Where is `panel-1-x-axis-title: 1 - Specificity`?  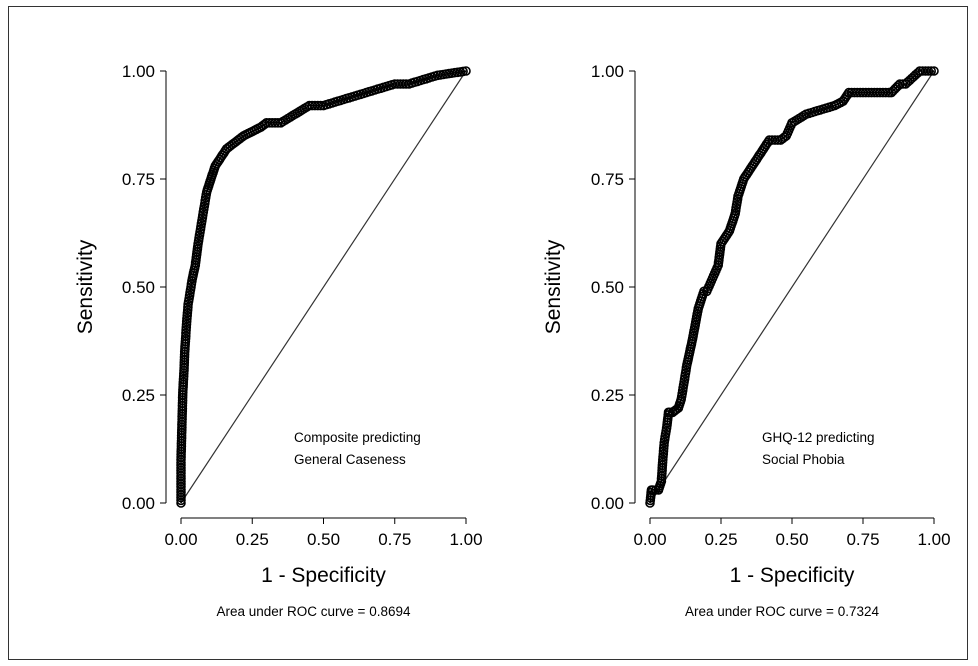 panel-1-x-axis-title: 1 - Specificity is located at coordinates (323, 575).